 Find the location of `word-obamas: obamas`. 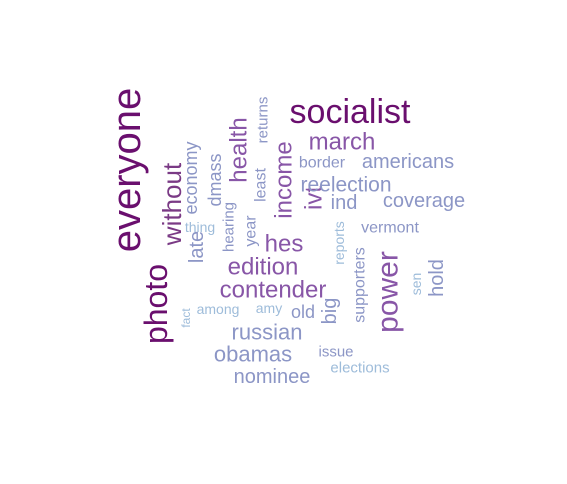

word-obamas: obamas is located at coordinates (253, 354).